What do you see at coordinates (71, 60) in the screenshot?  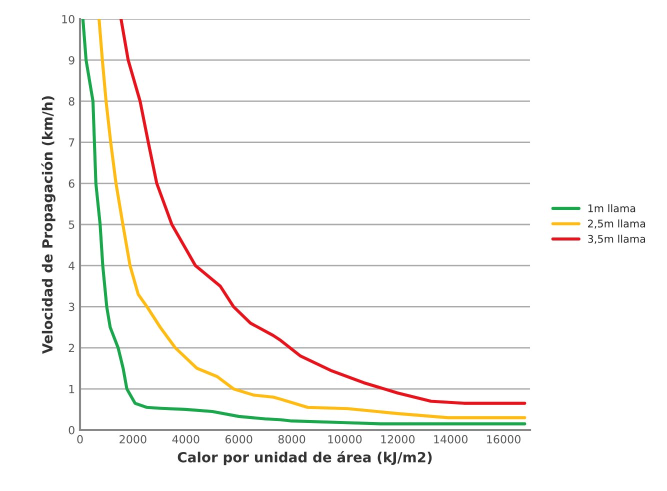 I see `y-tick-label: 9` at bounding box center [71, 60].